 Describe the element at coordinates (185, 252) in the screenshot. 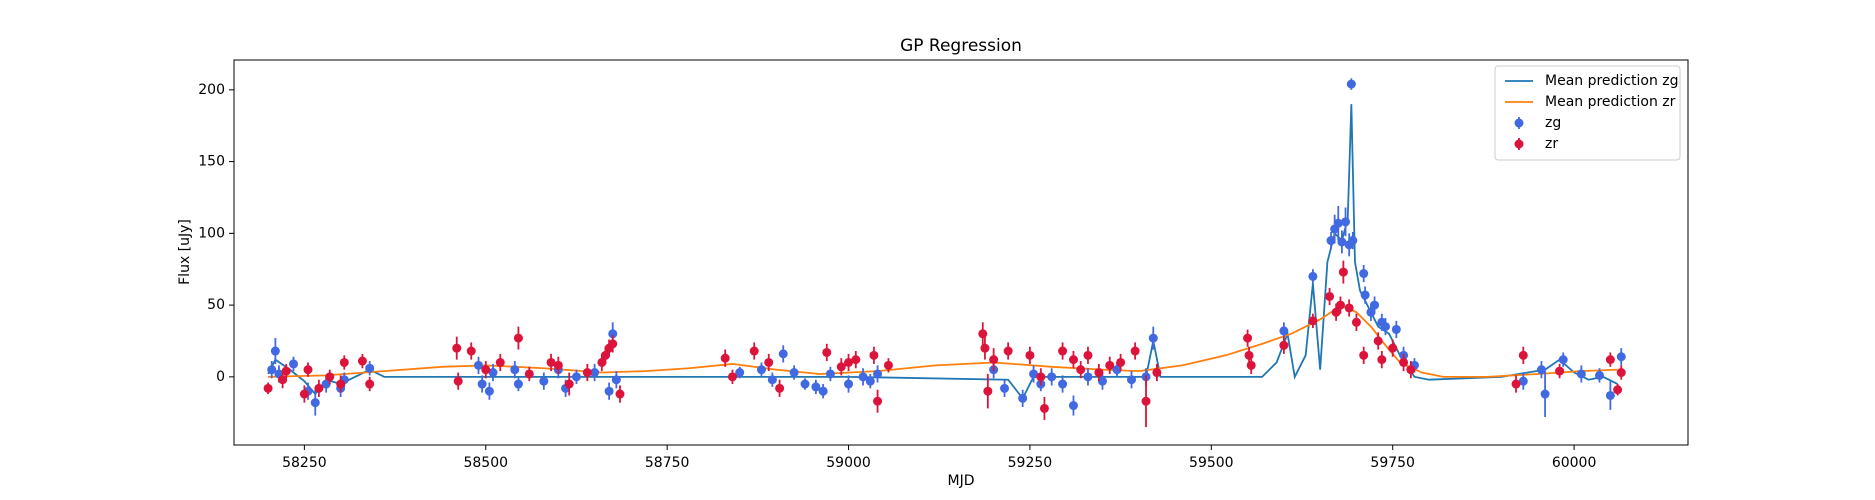

I see `y-axis-label: Flux [uJy]` at that location.